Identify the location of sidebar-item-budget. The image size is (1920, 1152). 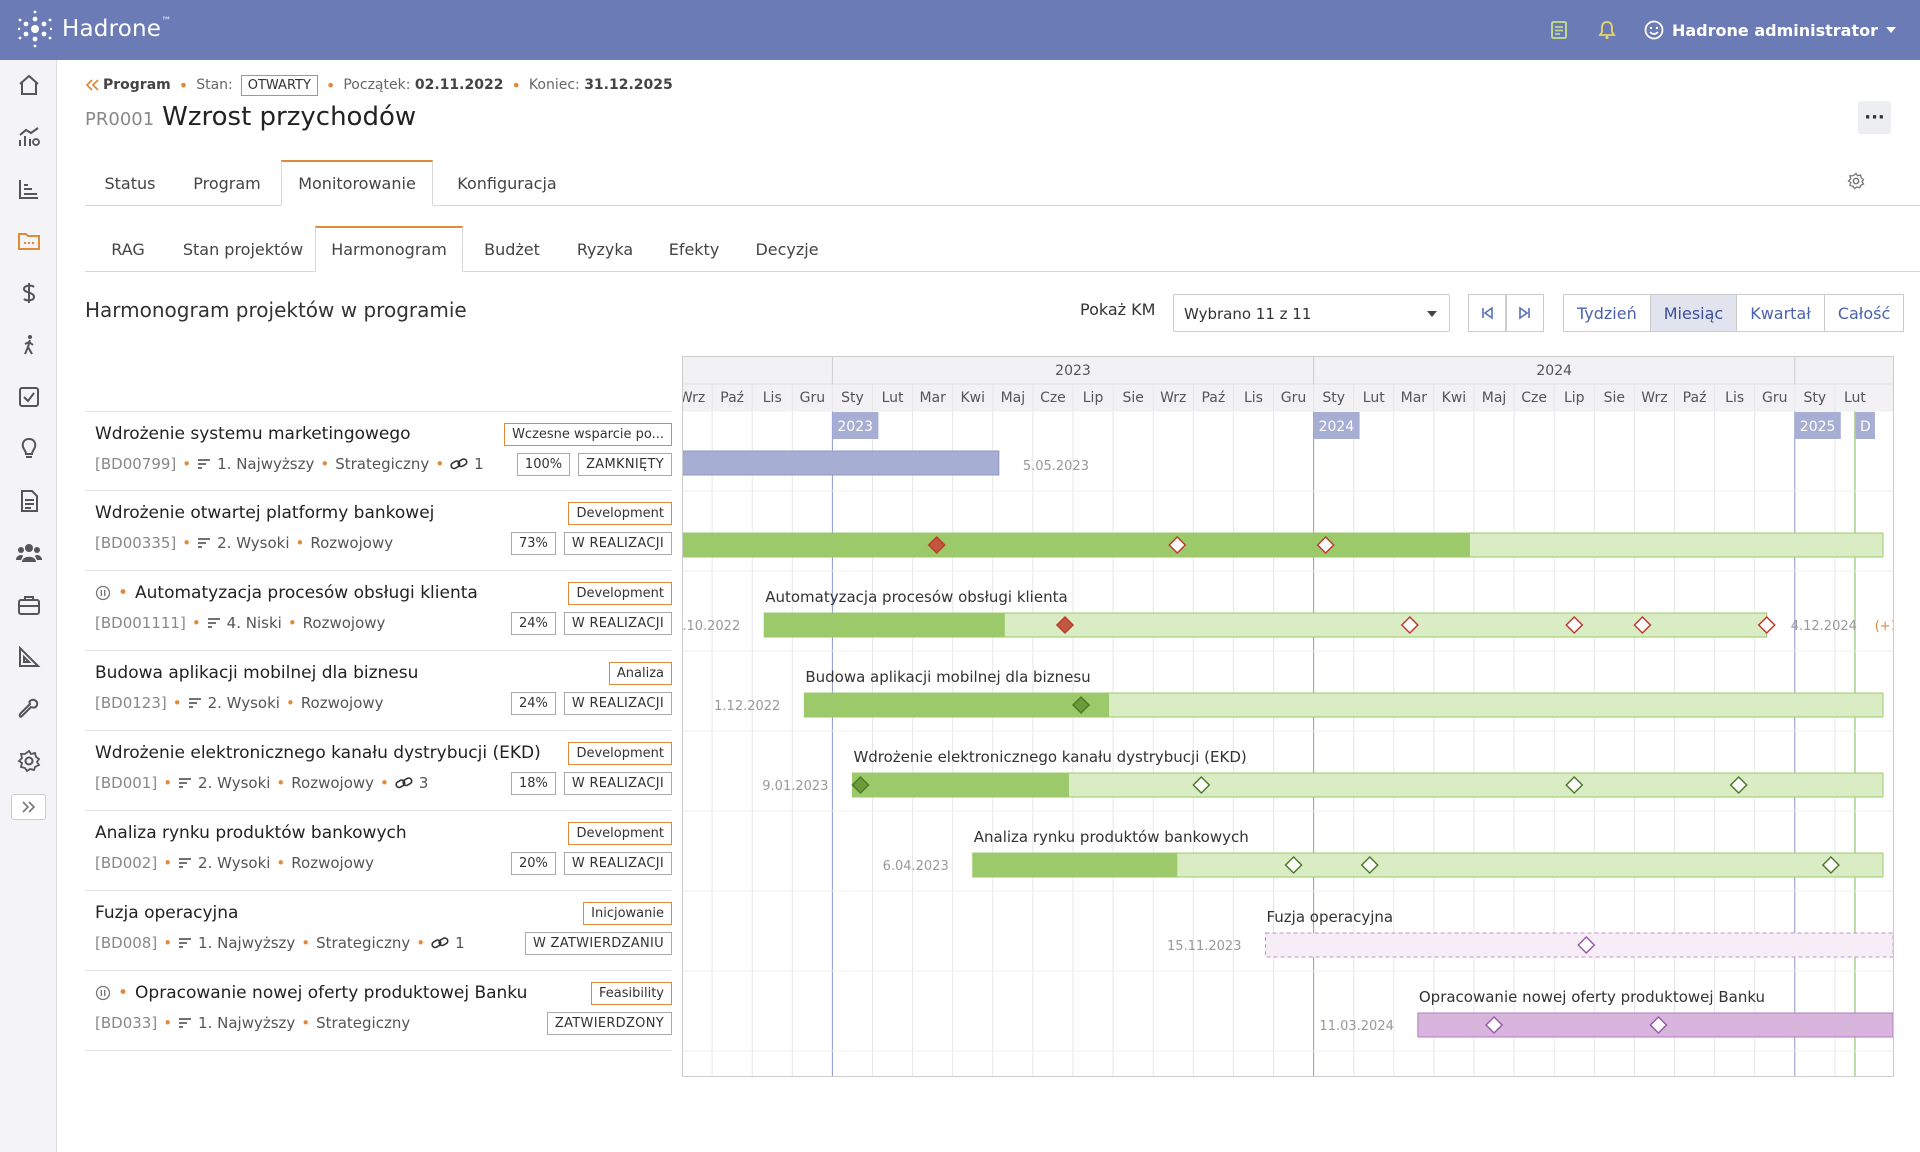
(28, 293).